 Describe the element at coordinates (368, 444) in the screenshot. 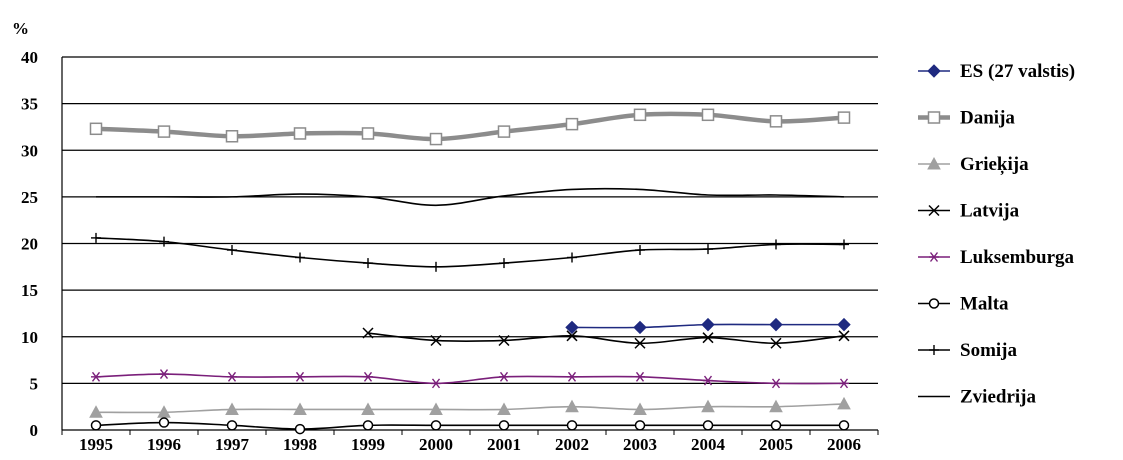

I see `x-tick-label-1999: 1999` at that location.